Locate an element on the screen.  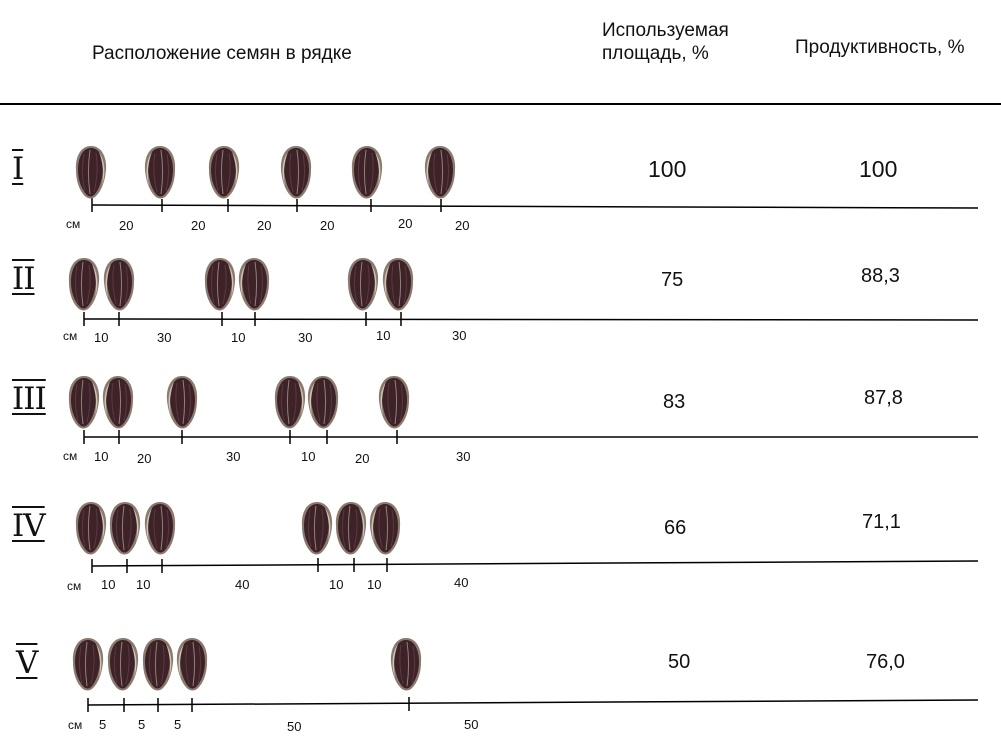
used-area-value: 50 is located at coordinates (679, 662).